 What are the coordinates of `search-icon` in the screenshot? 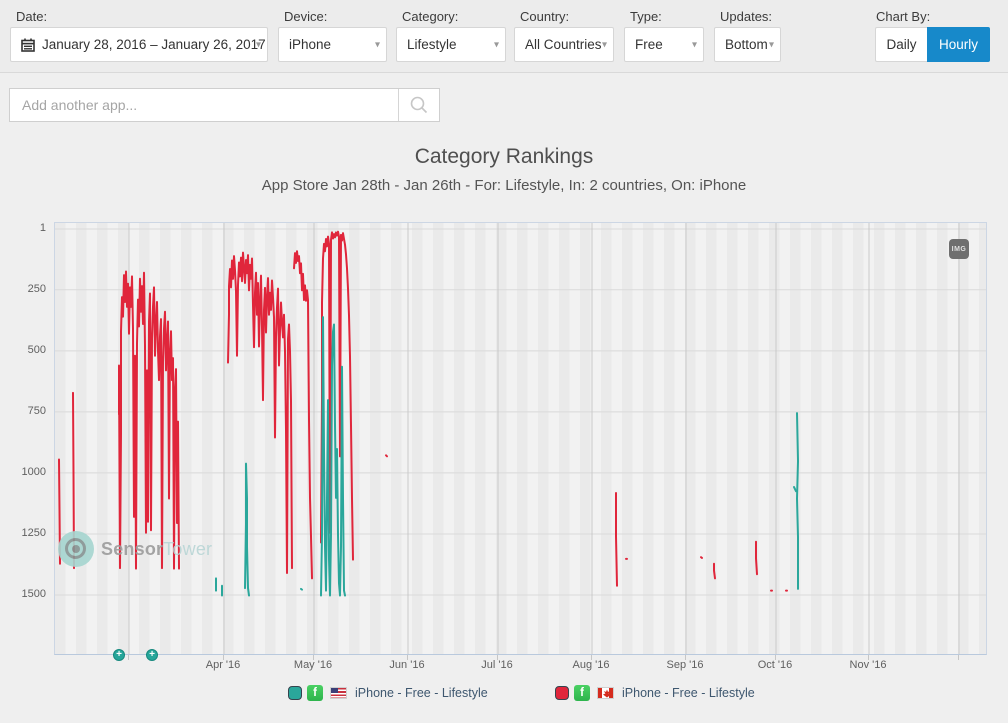 It's located at (419, 105).